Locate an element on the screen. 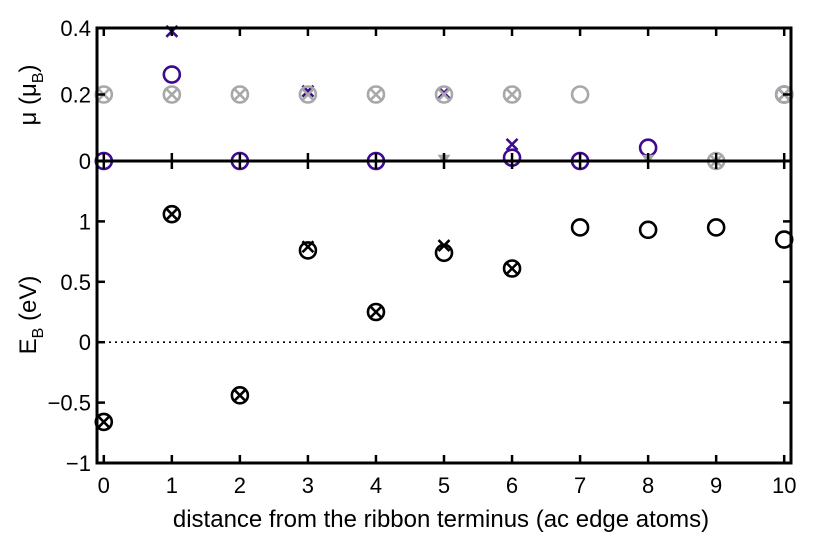 The height and width of the screenshot is (545, 814). bottom-ytick-label-4: 1 is located at coordinates (85, 221).